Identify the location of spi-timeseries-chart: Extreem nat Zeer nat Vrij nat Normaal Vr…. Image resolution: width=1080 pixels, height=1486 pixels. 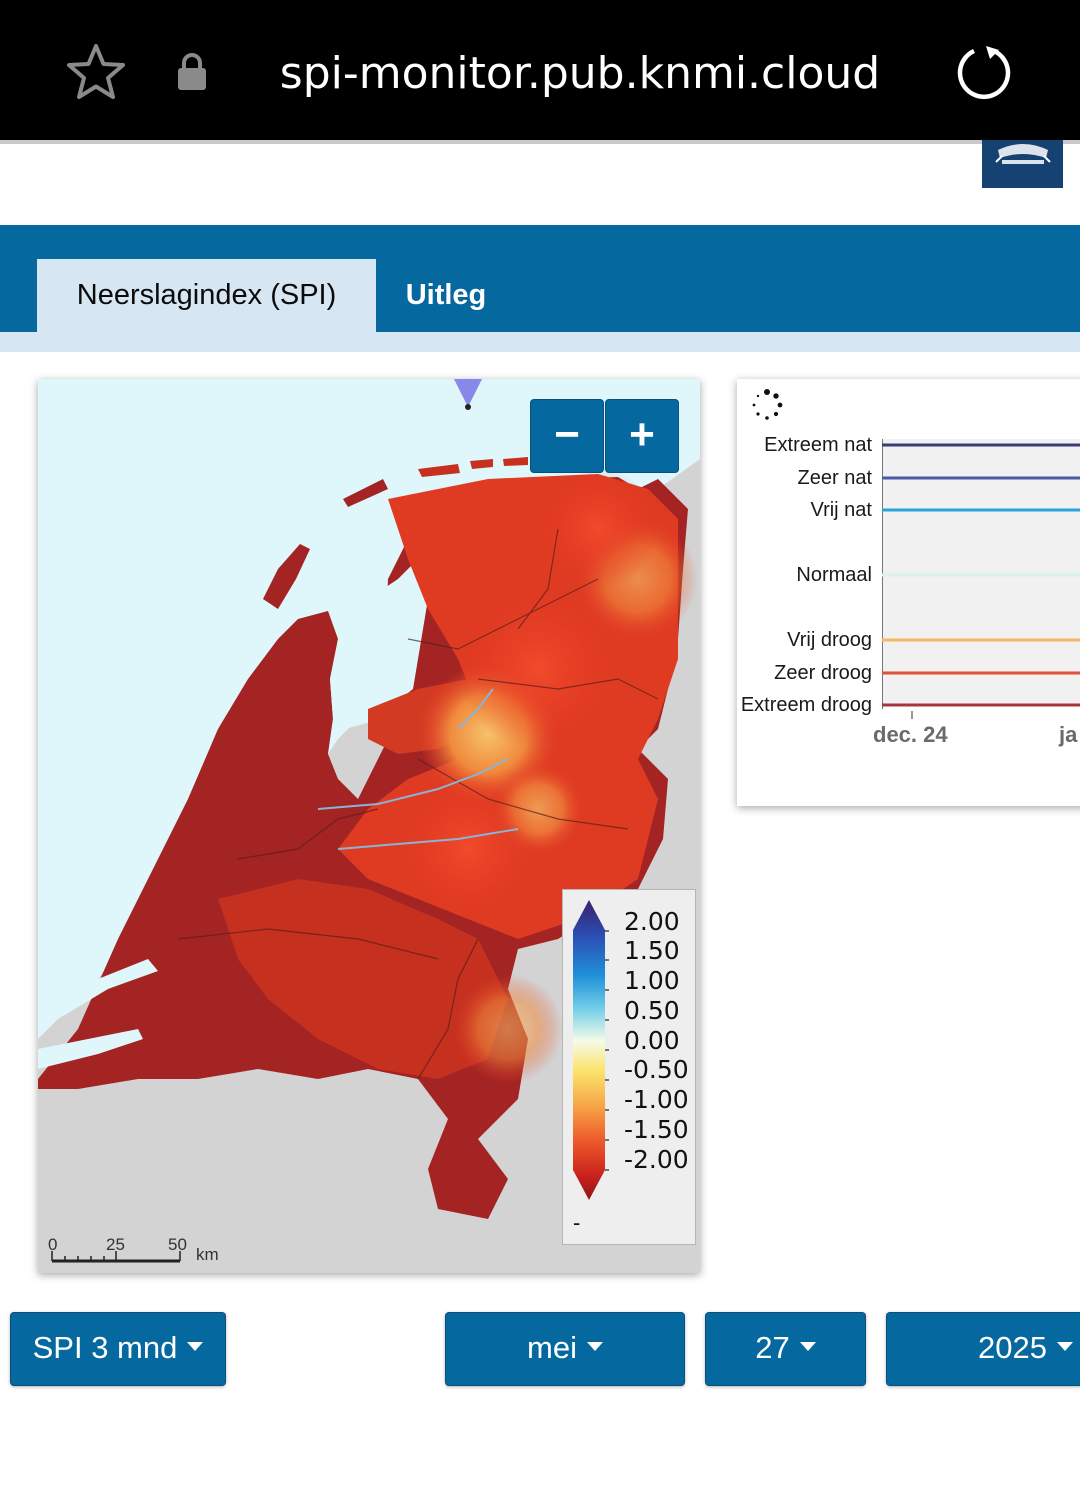
(908, 592).